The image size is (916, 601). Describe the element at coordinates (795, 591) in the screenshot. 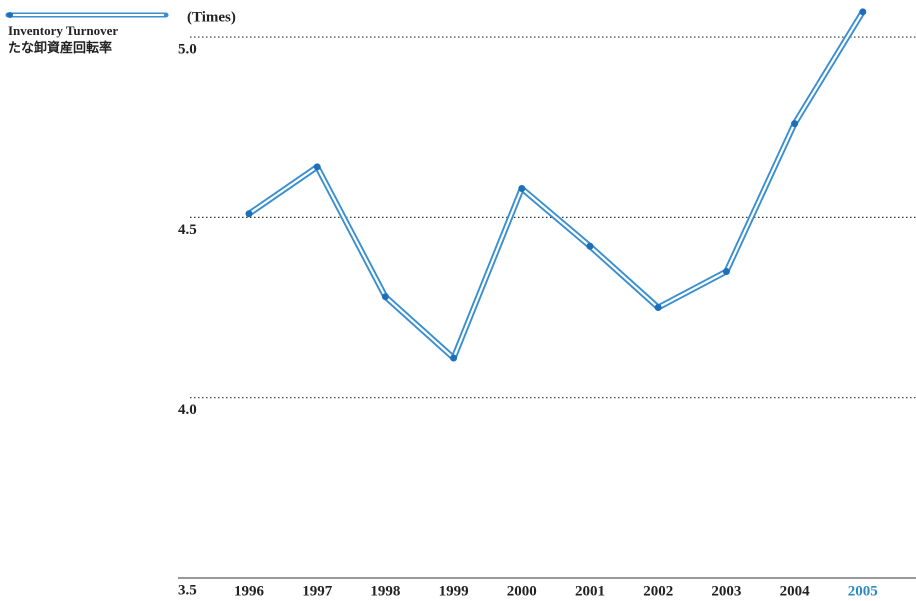

I see `x-tick-label: 2004` at that location.